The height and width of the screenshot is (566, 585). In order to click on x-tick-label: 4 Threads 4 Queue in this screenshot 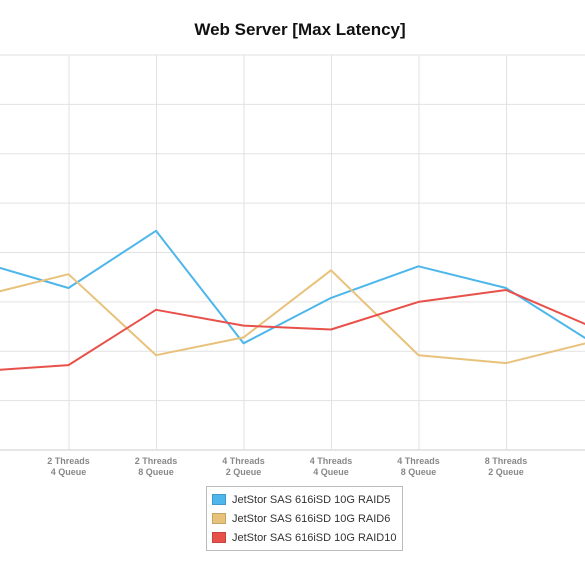, I will do `click(331, 466)`.